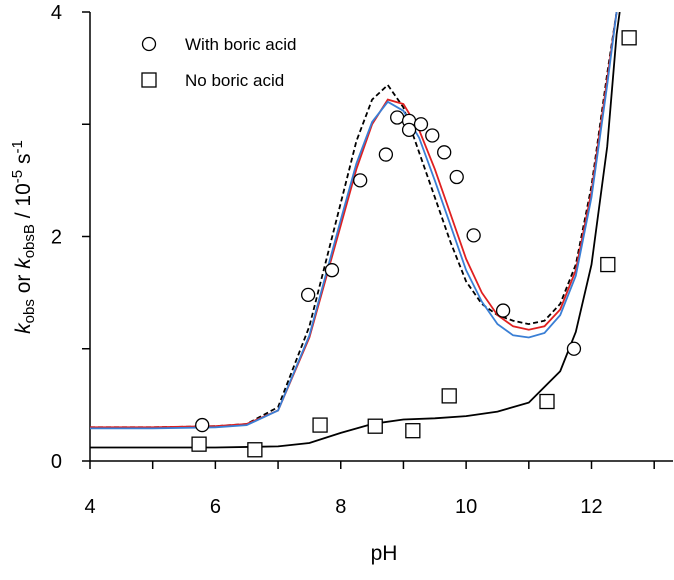 The width and height of the screenshot is (674, 580). Describe the element at coordinates (384, 553) in the screenshot. I see `x-axis-label: pH` at that location.